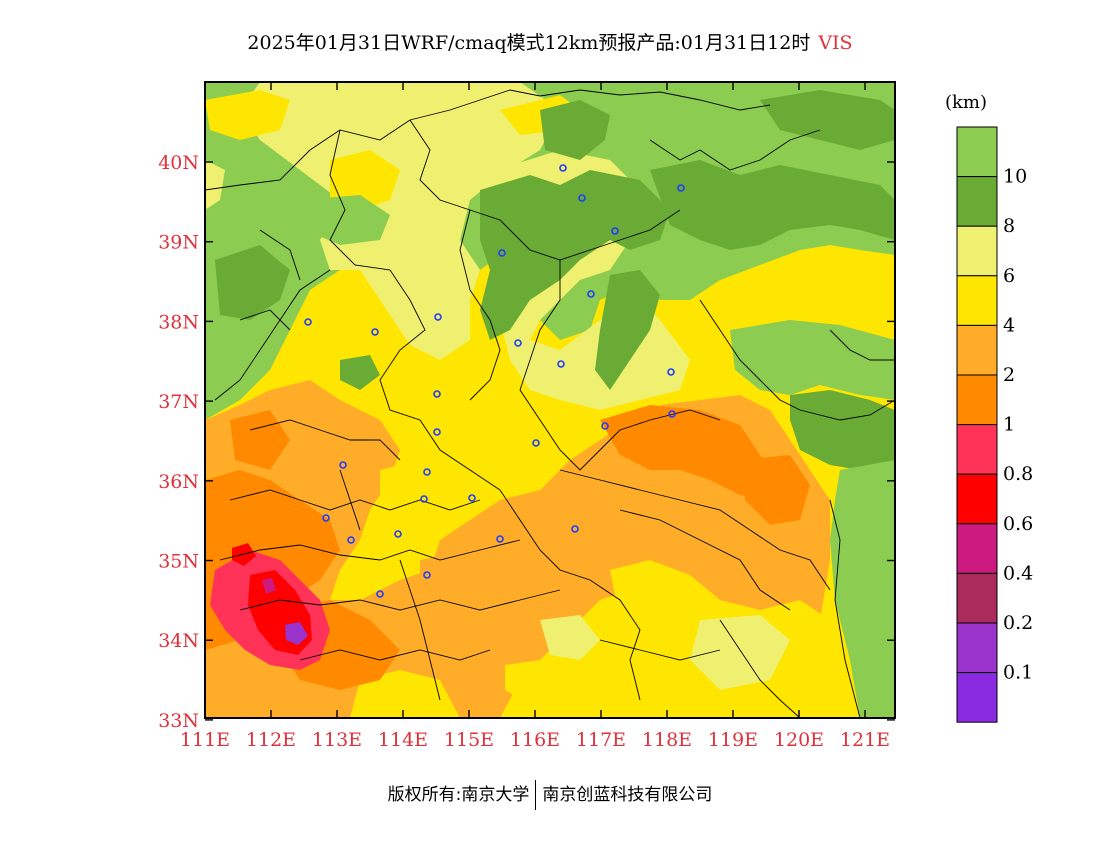  I want to click on legend-labels: 10 8 6 4 2 1 0.8 0.6 0.4 0.2 0.1, so click(1018, 425).